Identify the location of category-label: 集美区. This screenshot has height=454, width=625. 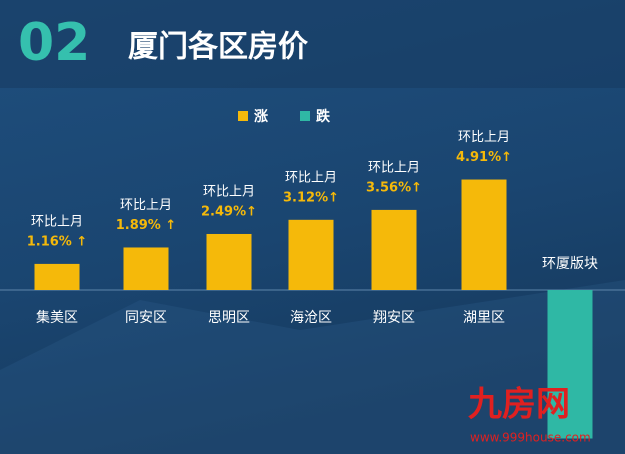
(57, 317).